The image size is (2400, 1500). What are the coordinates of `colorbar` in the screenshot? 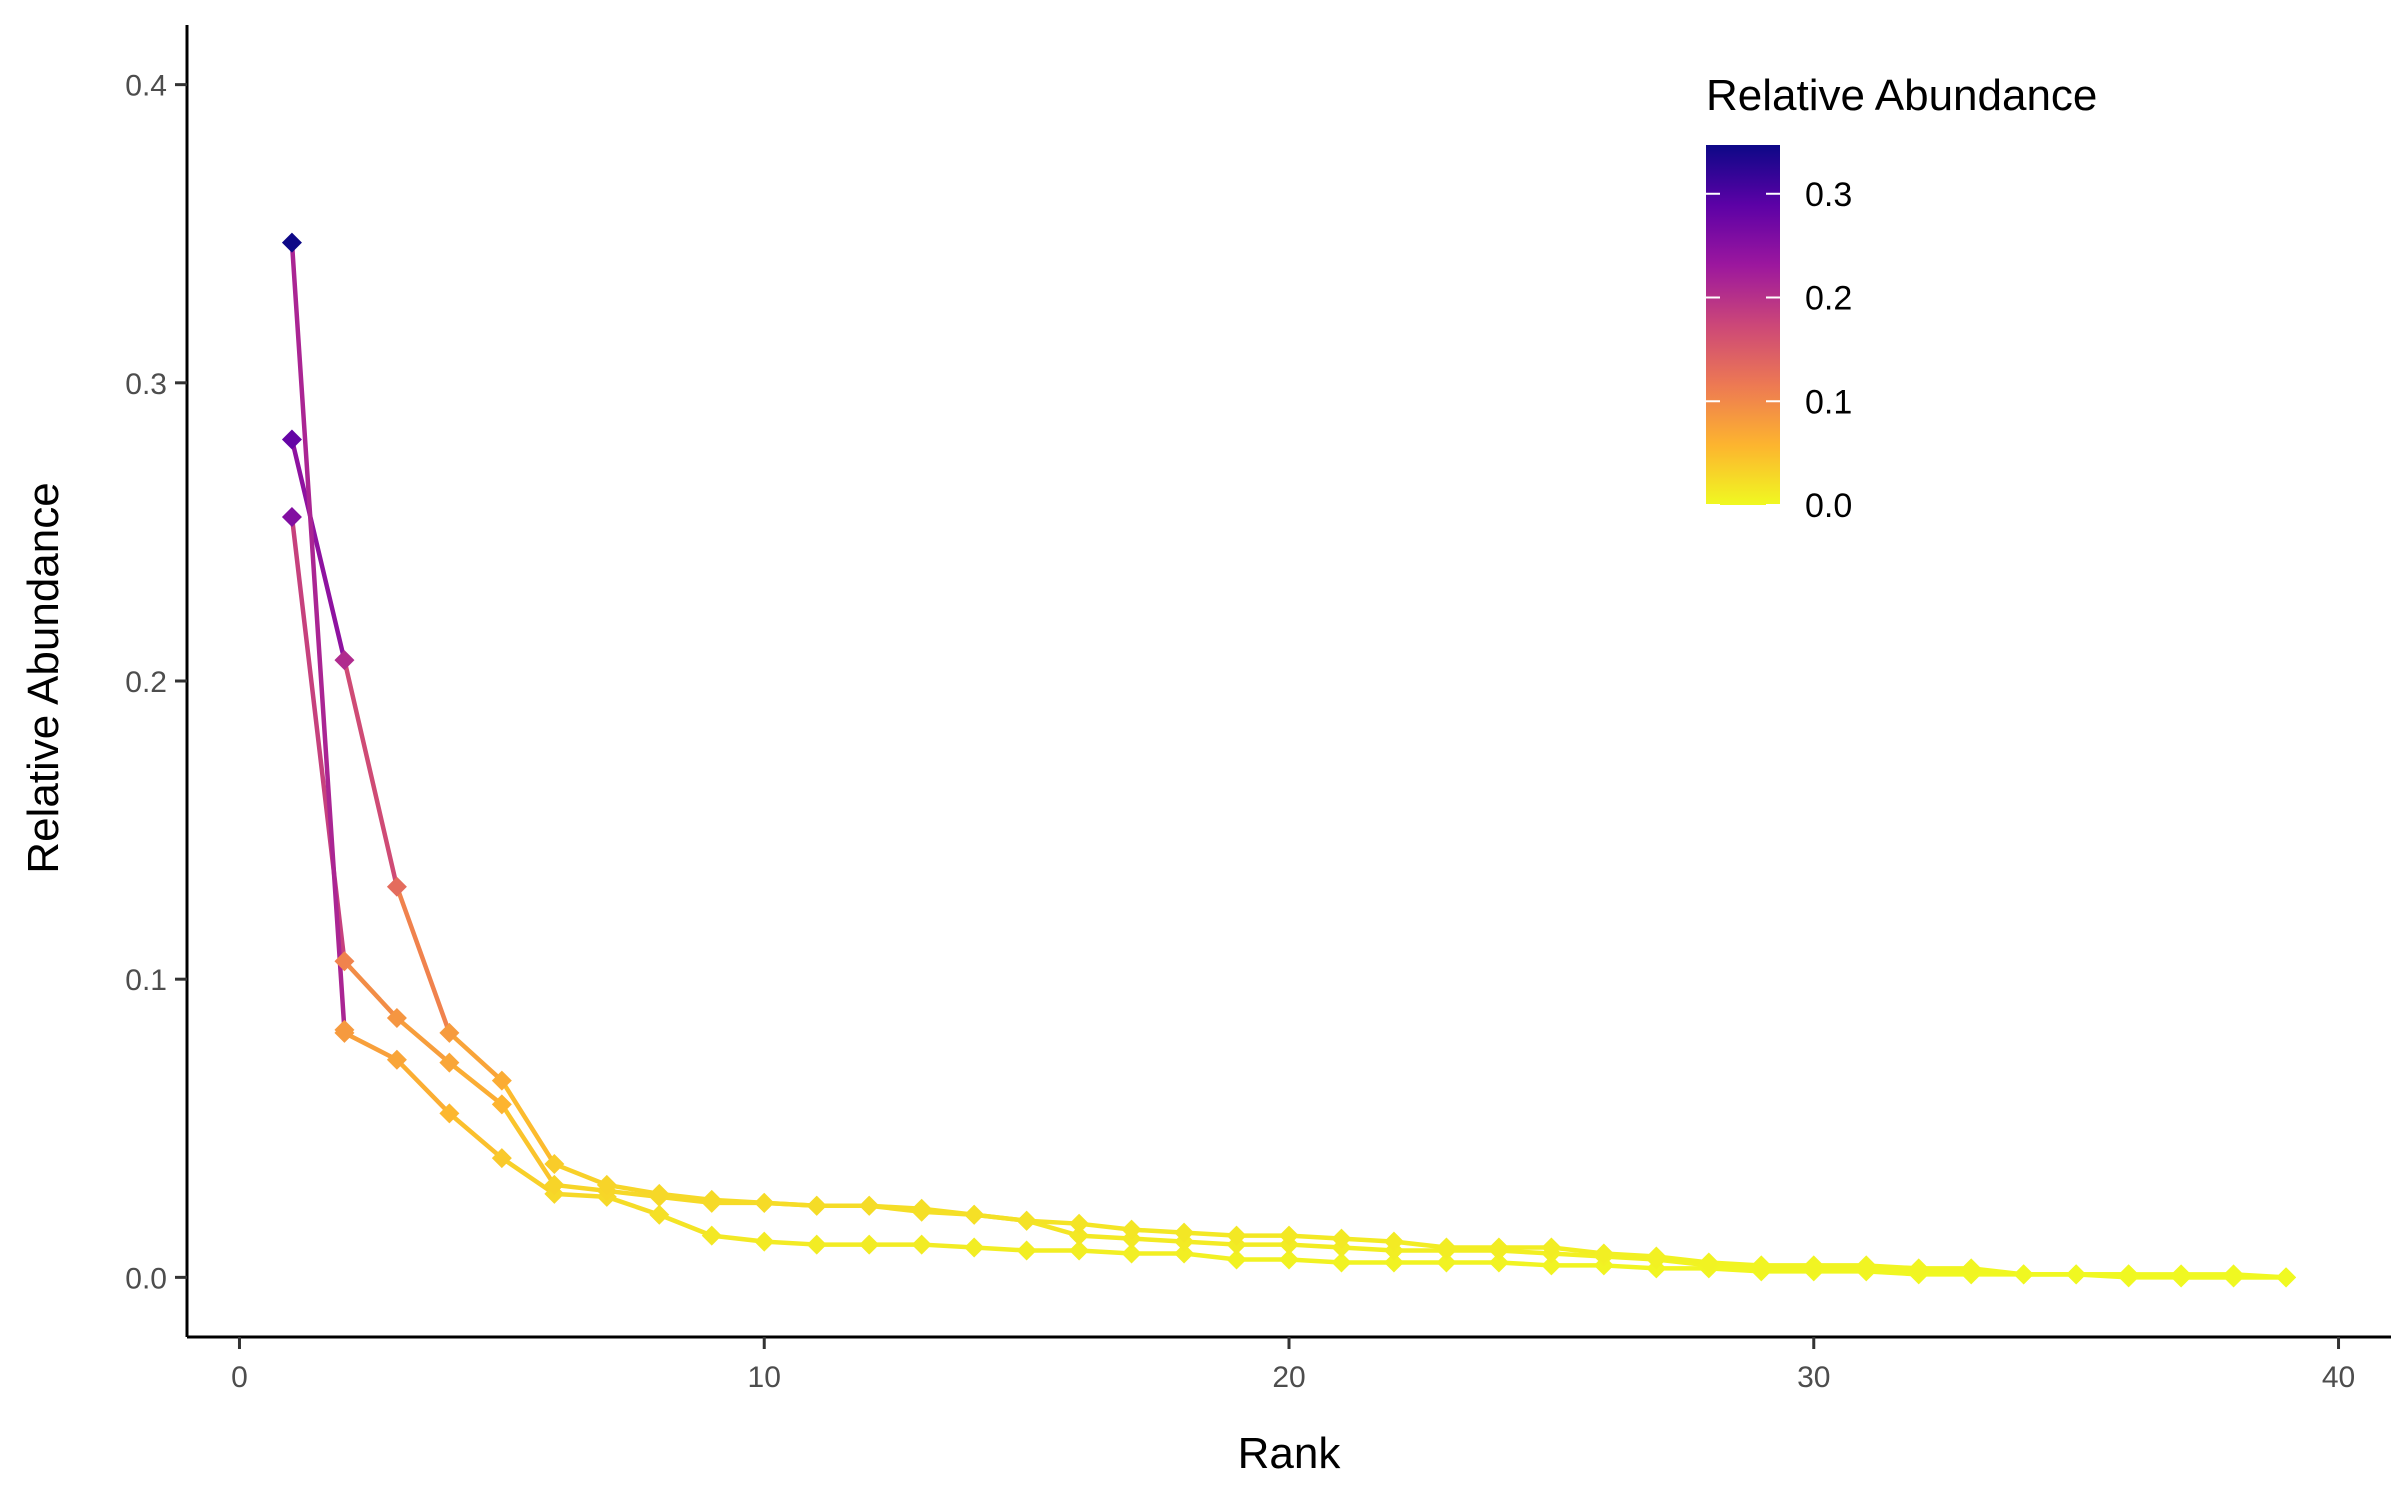 It's located at (1743, 325).